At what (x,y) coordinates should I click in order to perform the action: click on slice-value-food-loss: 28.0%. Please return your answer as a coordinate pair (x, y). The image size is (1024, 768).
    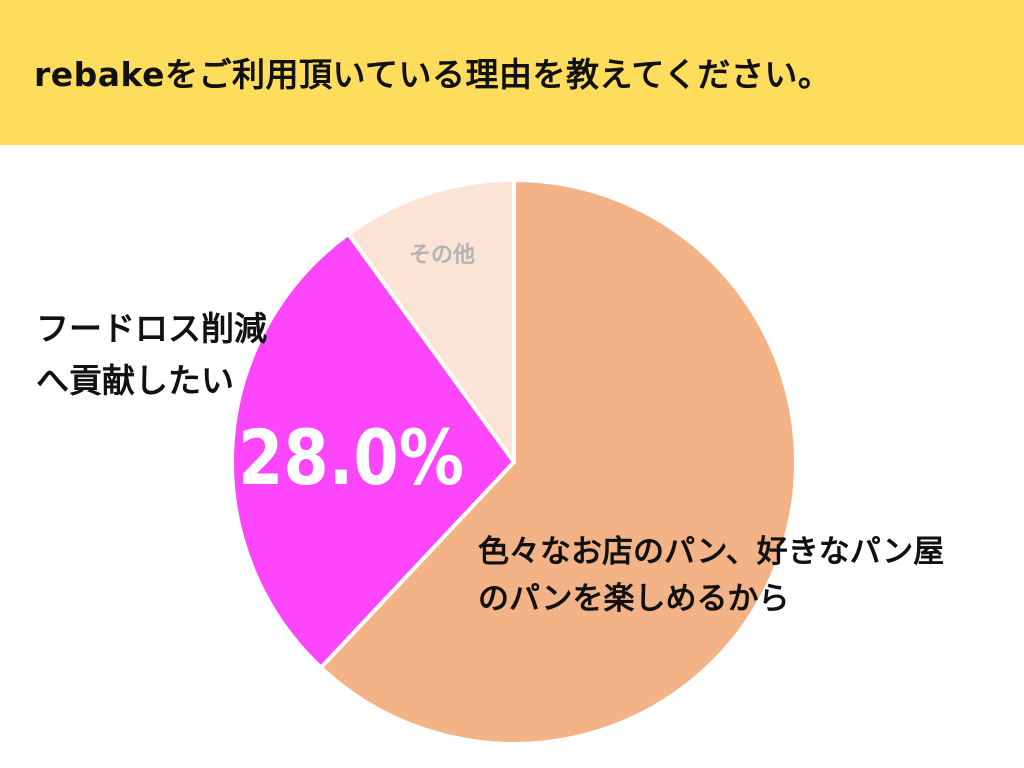
    Looking at the image, I should click on (351, 457).